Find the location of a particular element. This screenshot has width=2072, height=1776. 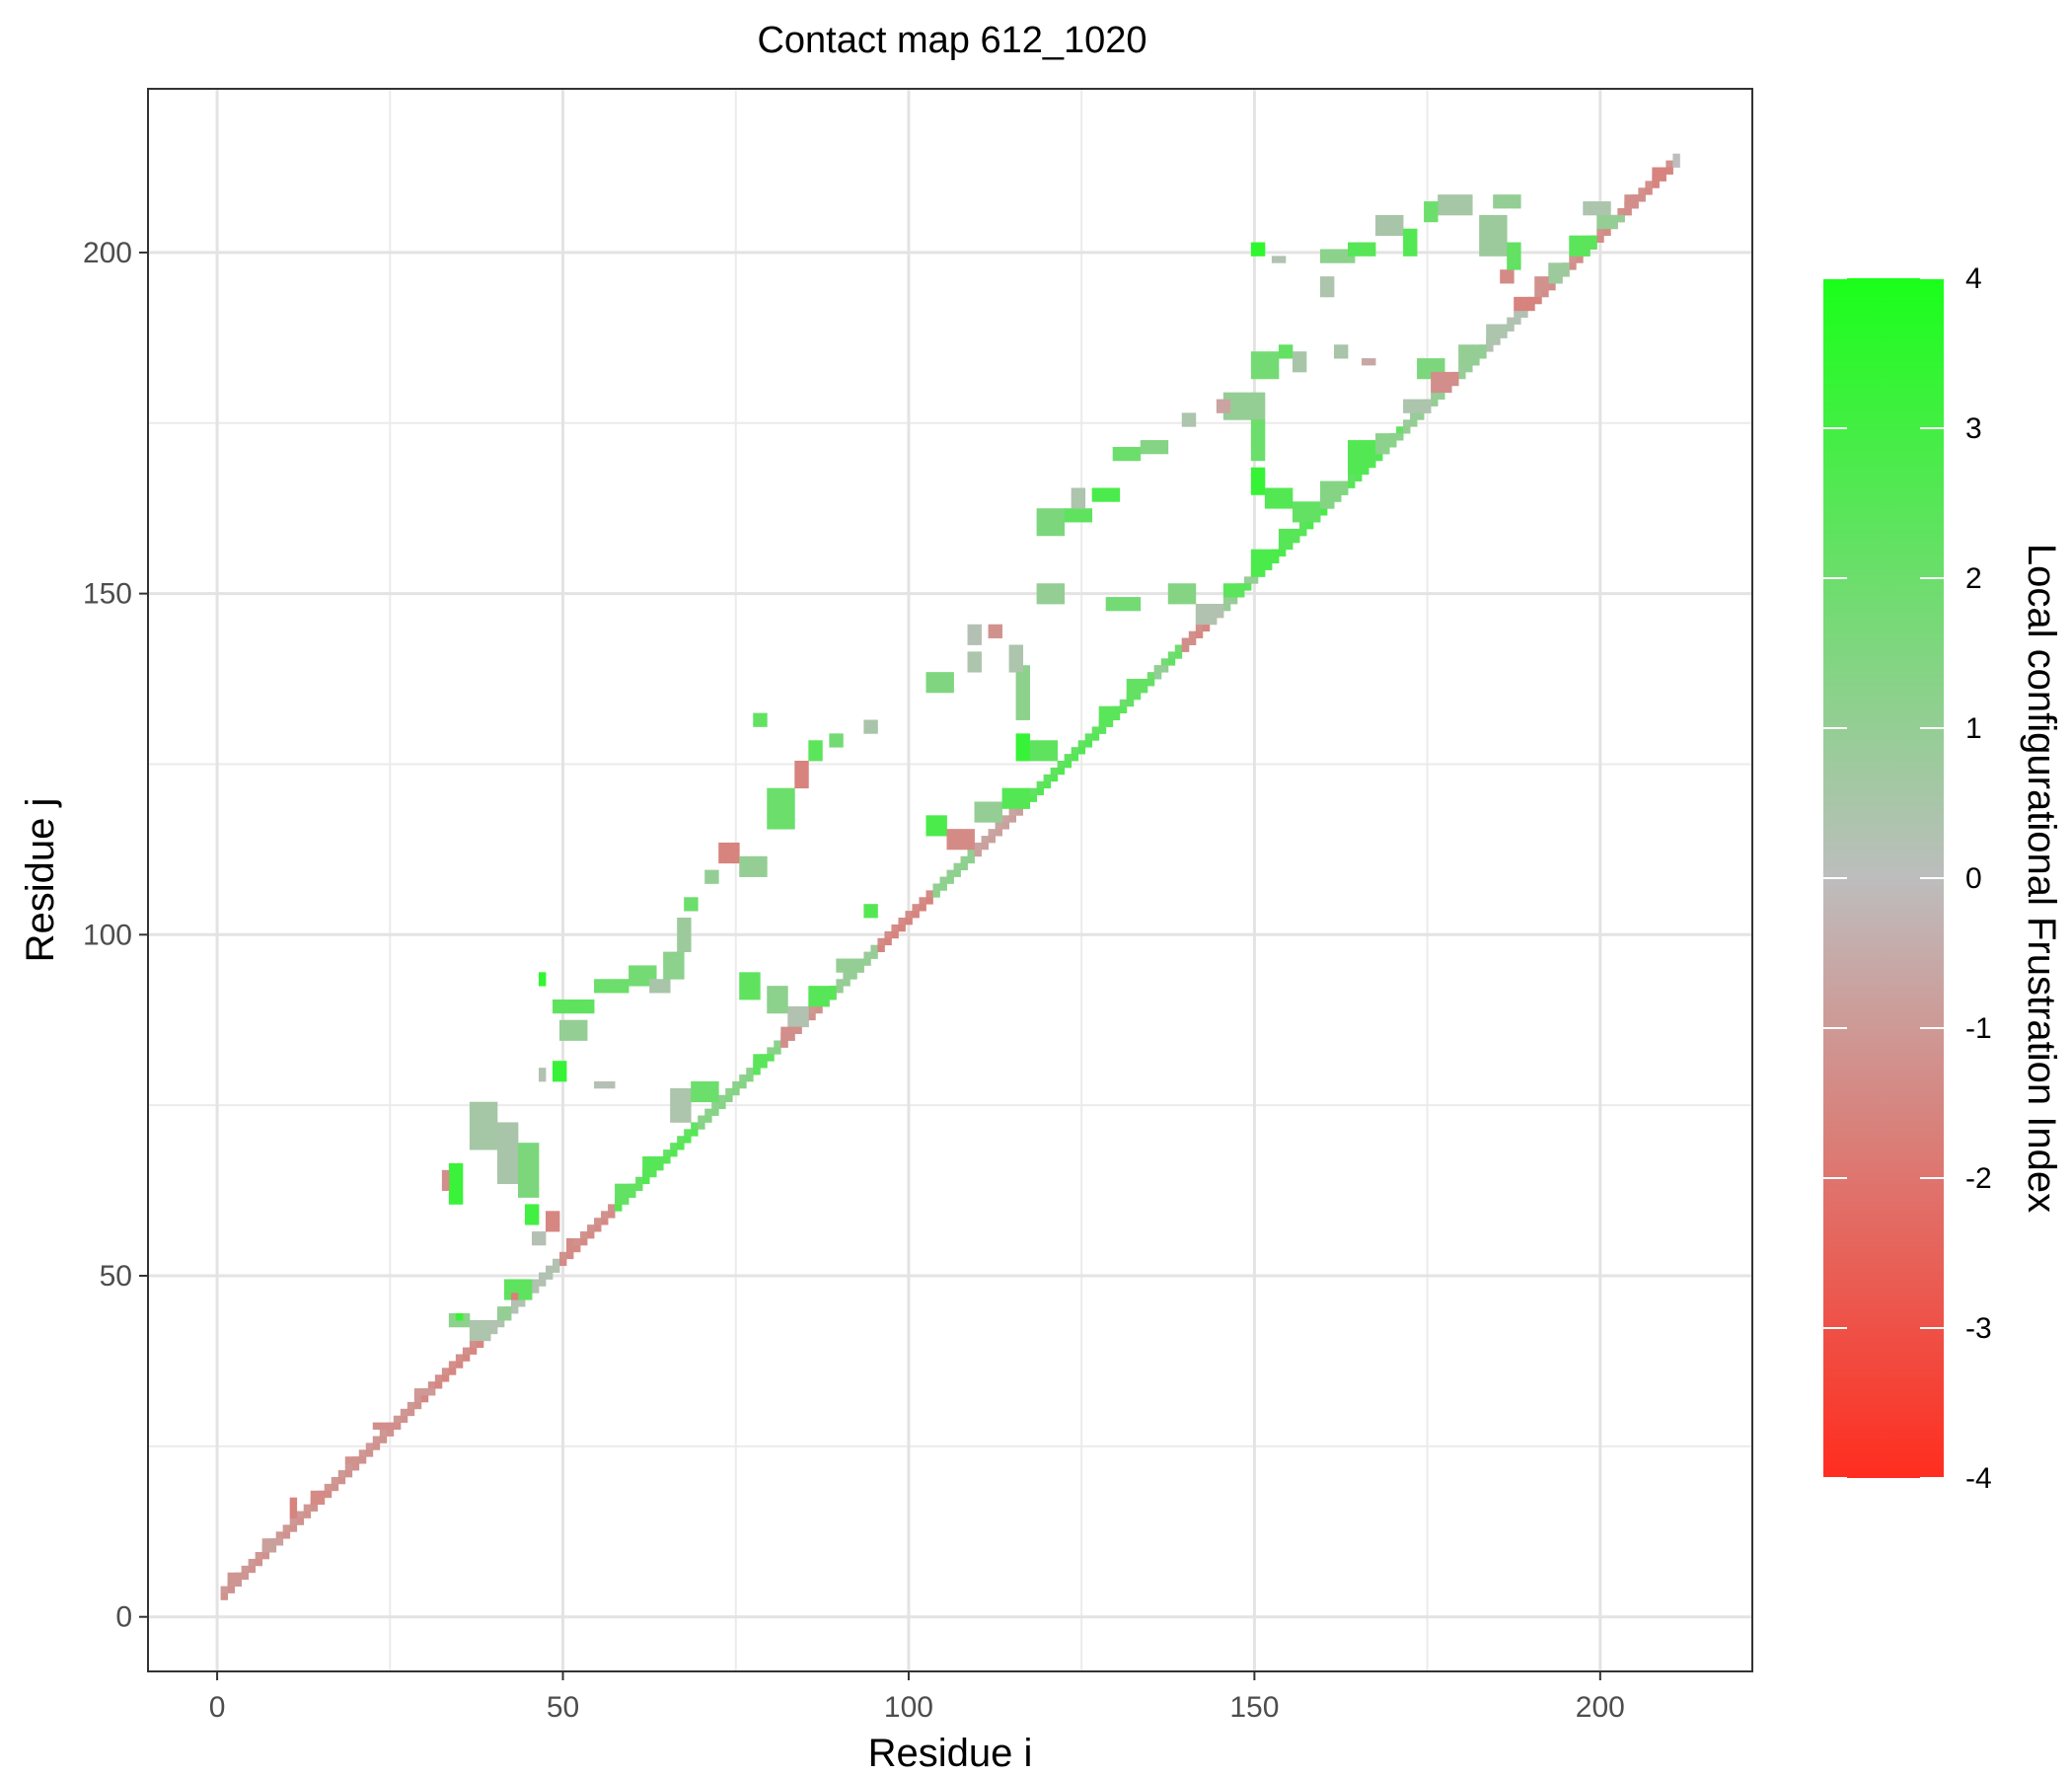

x-tick-label: 200 is located at coordinates (1601, 1707).